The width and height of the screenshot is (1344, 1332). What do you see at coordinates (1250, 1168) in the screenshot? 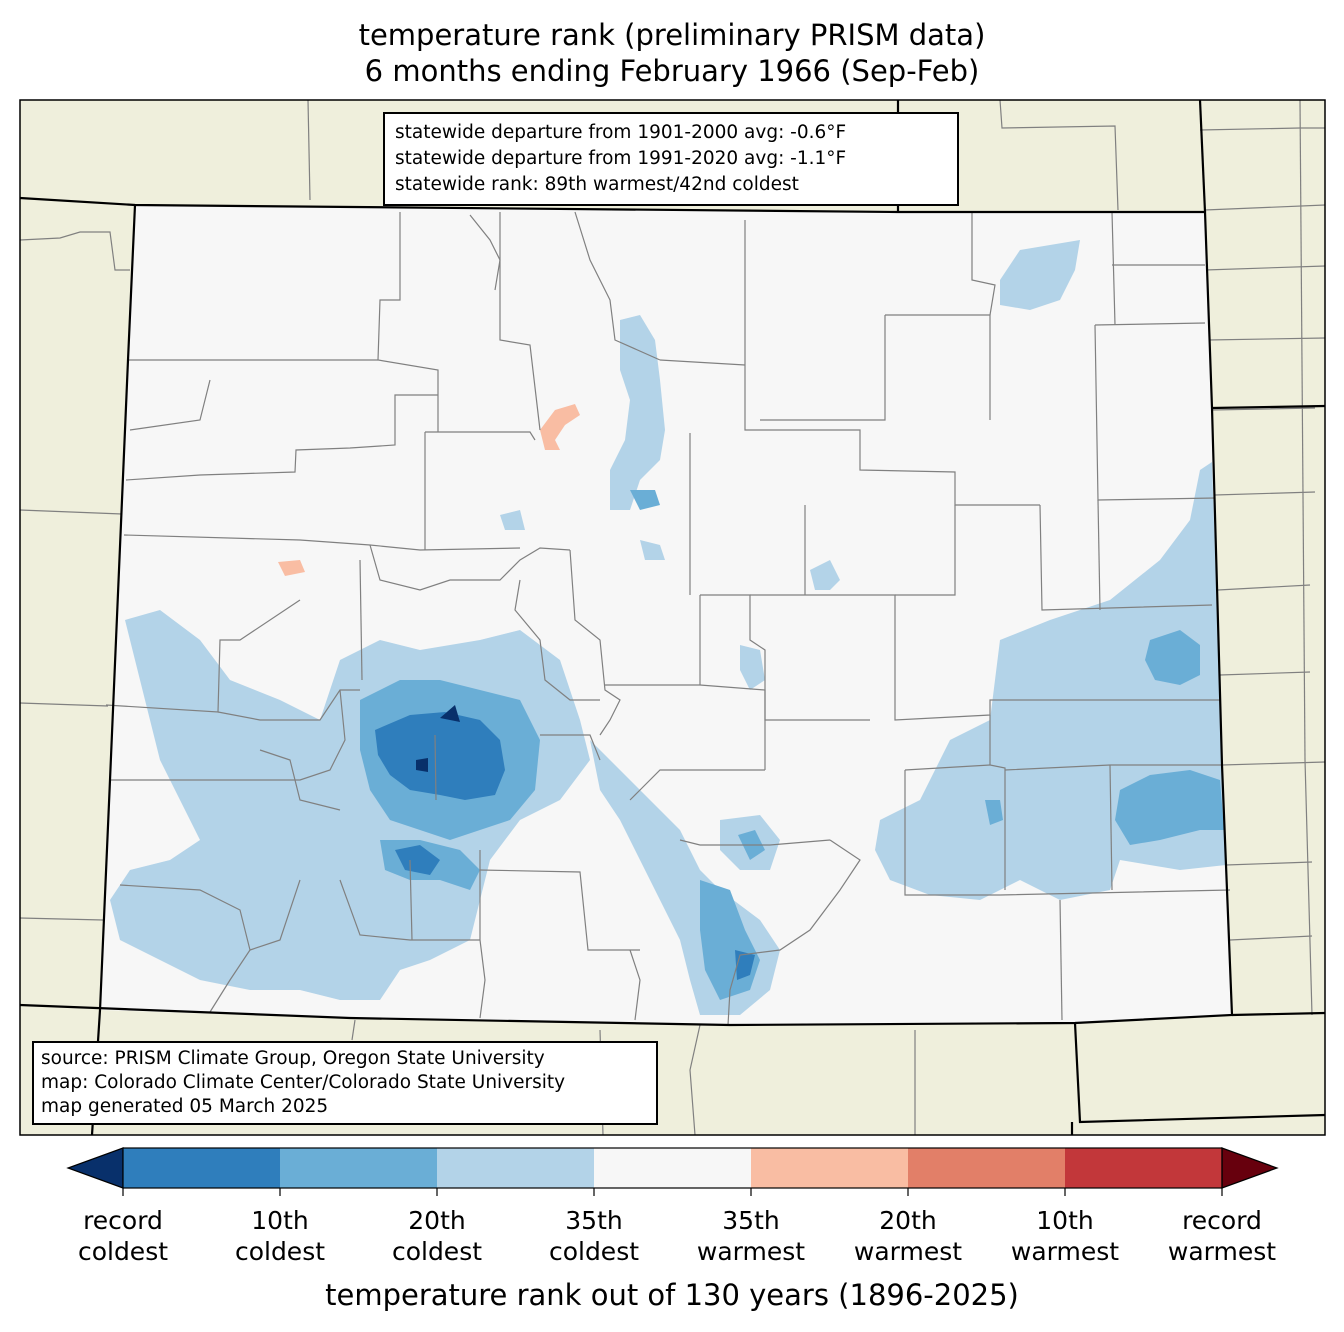
I see `colorbar-extend-max` at bounding box center [1250, 1168].